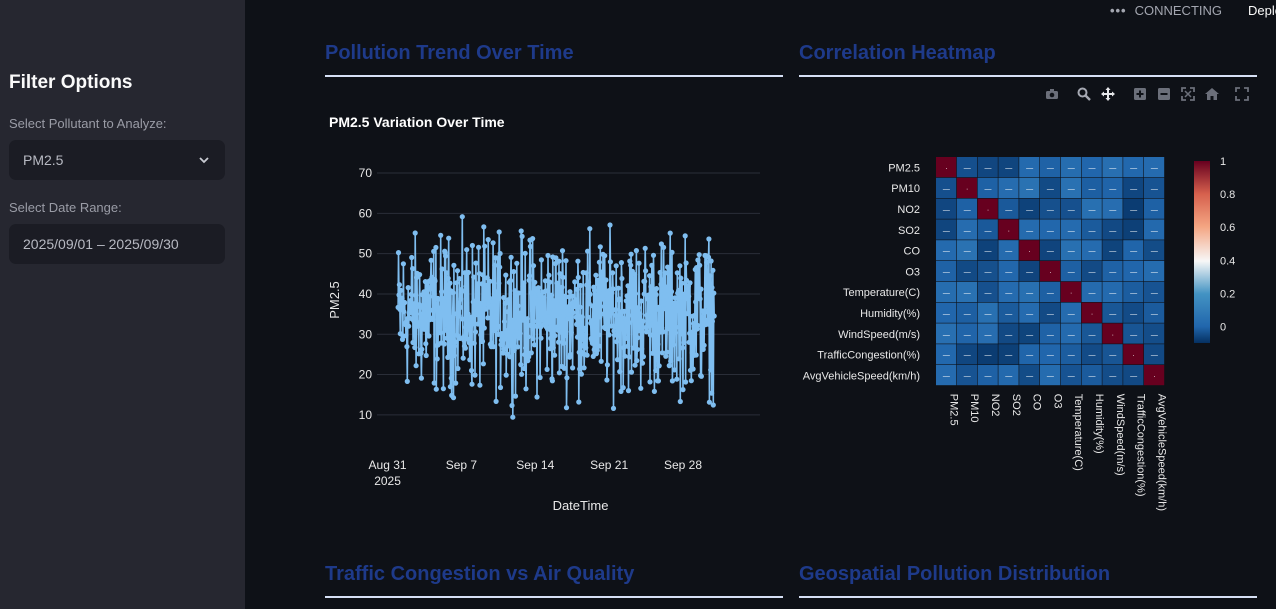 The height and width of the screenshot is (609, 1276). I want to click on heatmap-col-label: SO2, so click(1016, 405).